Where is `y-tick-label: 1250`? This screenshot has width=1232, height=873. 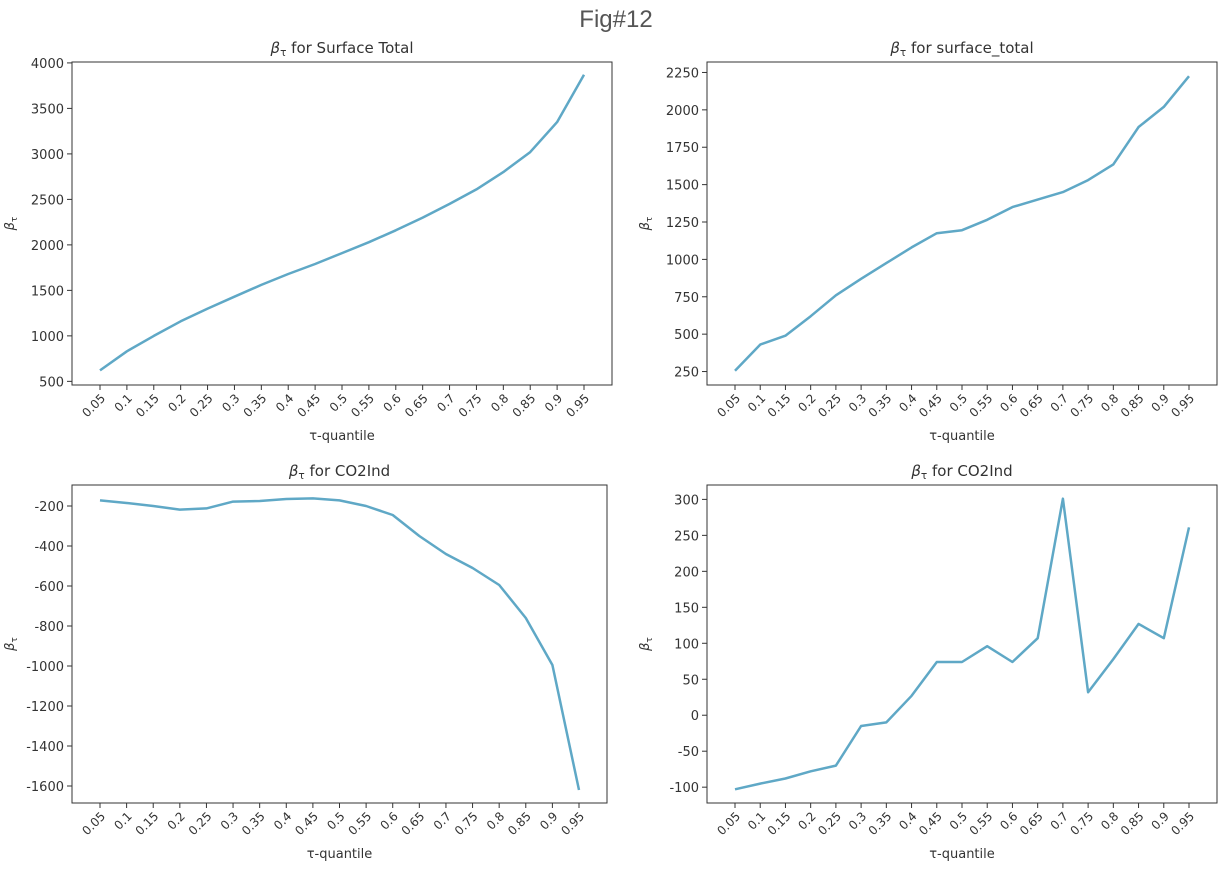
y-tick-label: 1250 is located at coordinates (682, 223).